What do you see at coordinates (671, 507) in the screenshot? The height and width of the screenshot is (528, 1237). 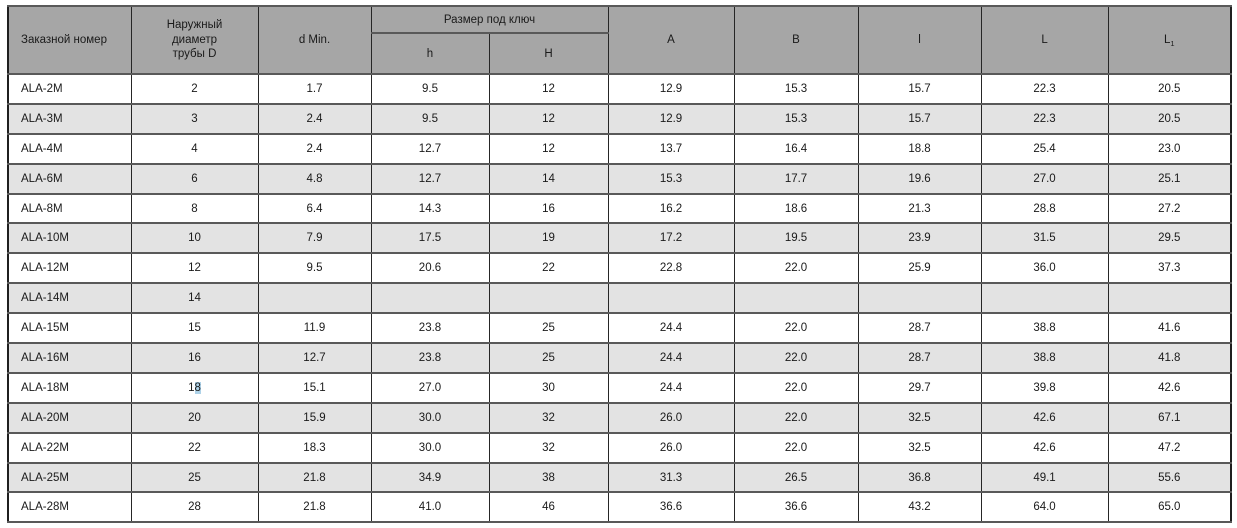 I see `value-cell-A: 36.6` at bounding box center [671, 507].